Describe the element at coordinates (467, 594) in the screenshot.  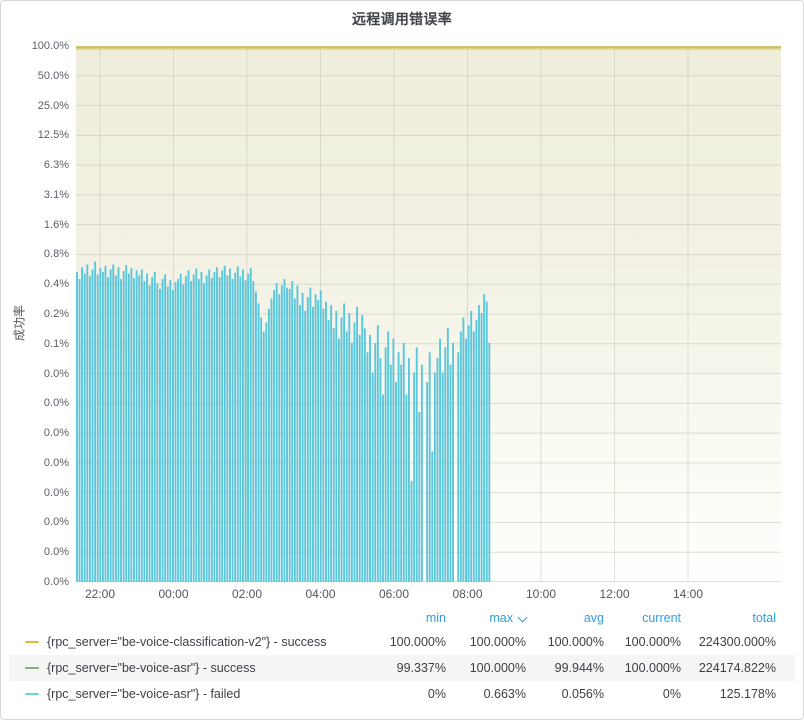
I see `x-tick-label: 08:00` at that location.